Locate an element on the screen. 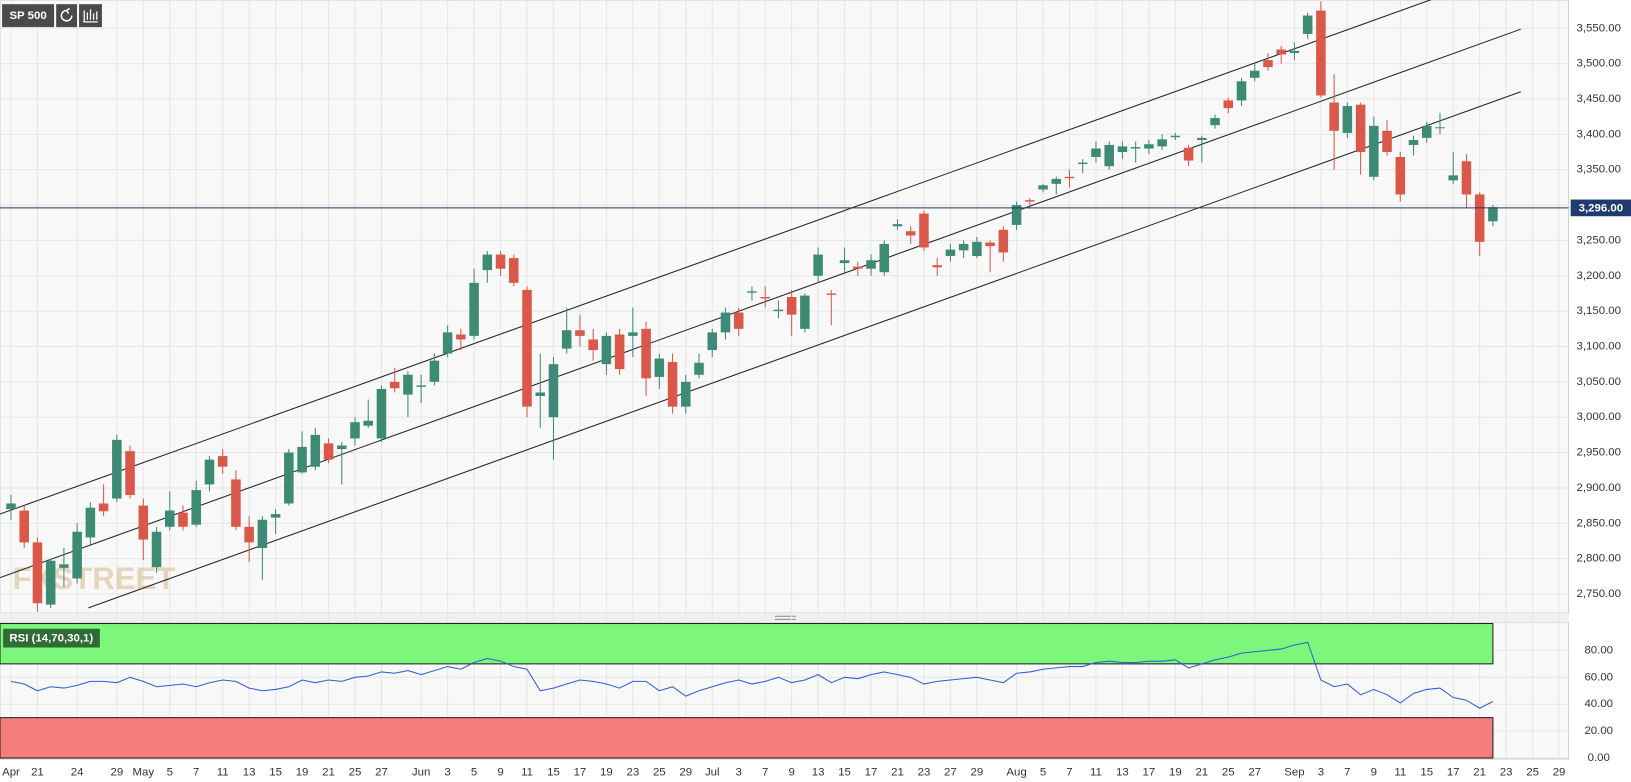 Image resolution: width=1631 pixels, height=782 pixels. x-tick-label: 3 is located at coordinates (739, 773).